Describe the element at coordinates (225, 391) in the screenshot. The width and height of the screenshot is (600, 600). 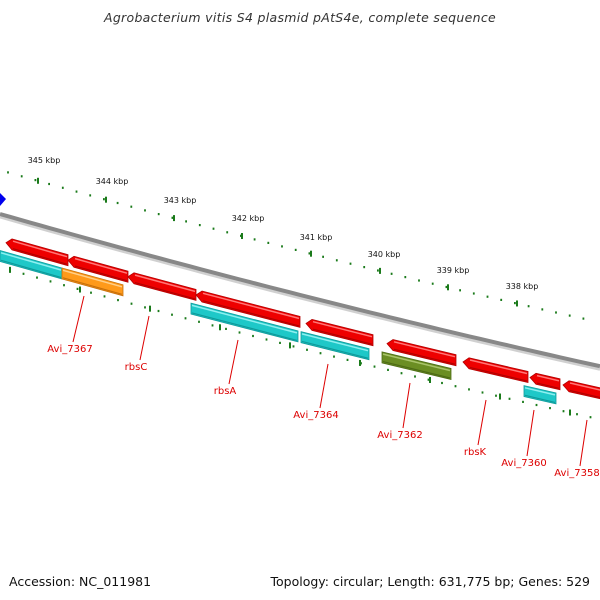
I see `gene-label: rbsA` at that location.